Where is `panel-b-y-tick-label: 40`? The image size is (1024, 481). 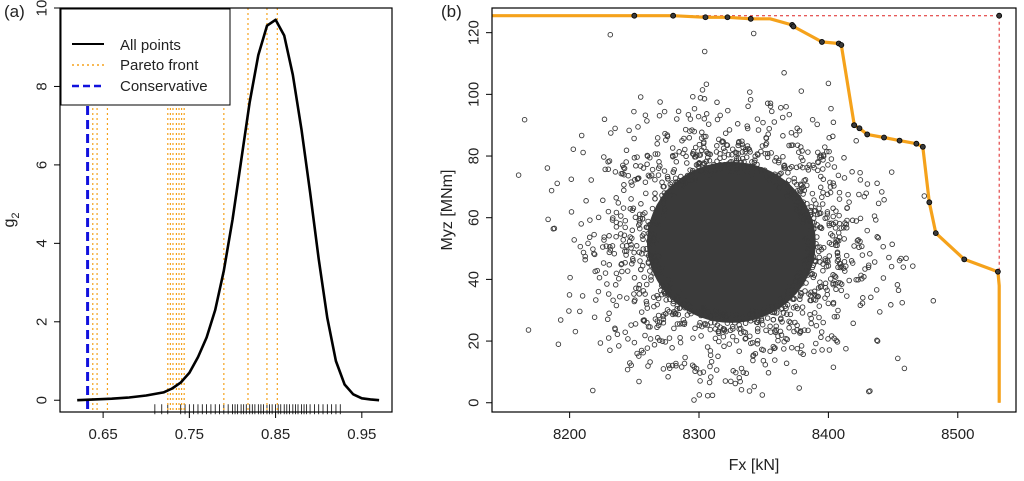
panel-b-y-tick-label: 40 is located at coordinates (474, 279).